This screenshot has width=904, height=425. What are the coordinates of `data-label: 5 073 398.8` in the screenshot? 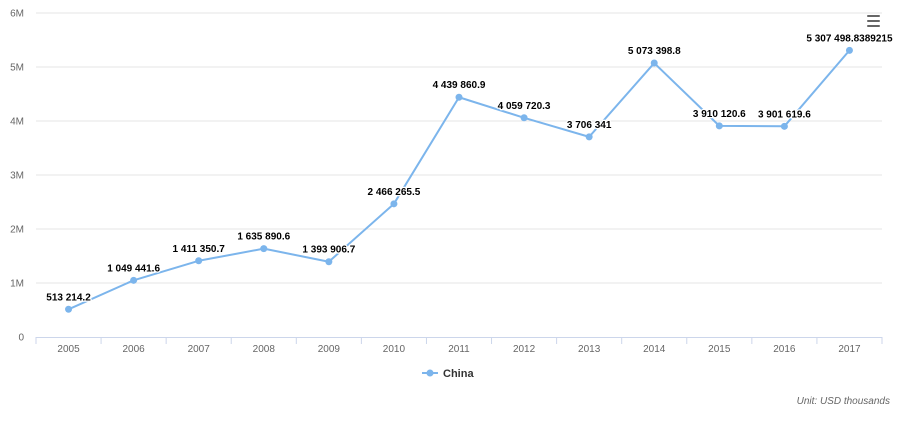 It's located at (654, 51).